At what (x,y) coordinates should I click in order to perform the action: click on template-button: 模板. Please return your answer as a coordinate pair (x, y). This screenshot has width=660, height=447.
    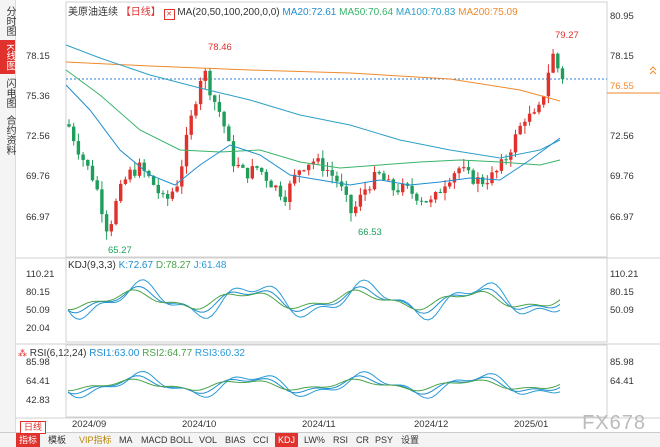
    Looking at the image, I should click on (57, 440).